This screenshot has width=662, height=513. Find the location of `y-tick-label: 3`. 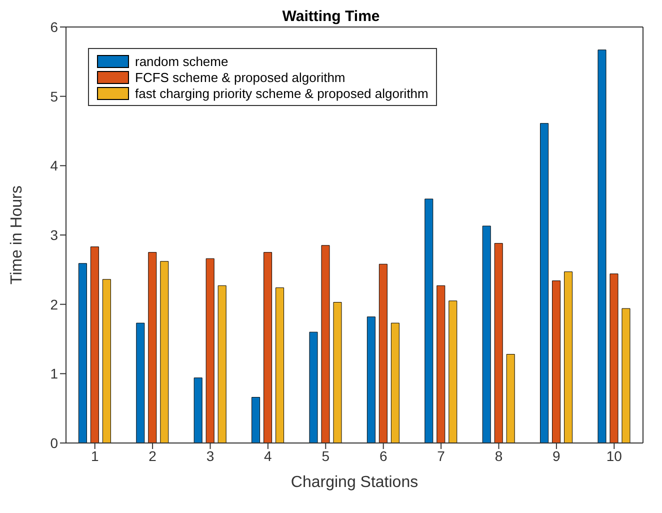

y-tick-label: 3 is located at coordinates (54, 234).